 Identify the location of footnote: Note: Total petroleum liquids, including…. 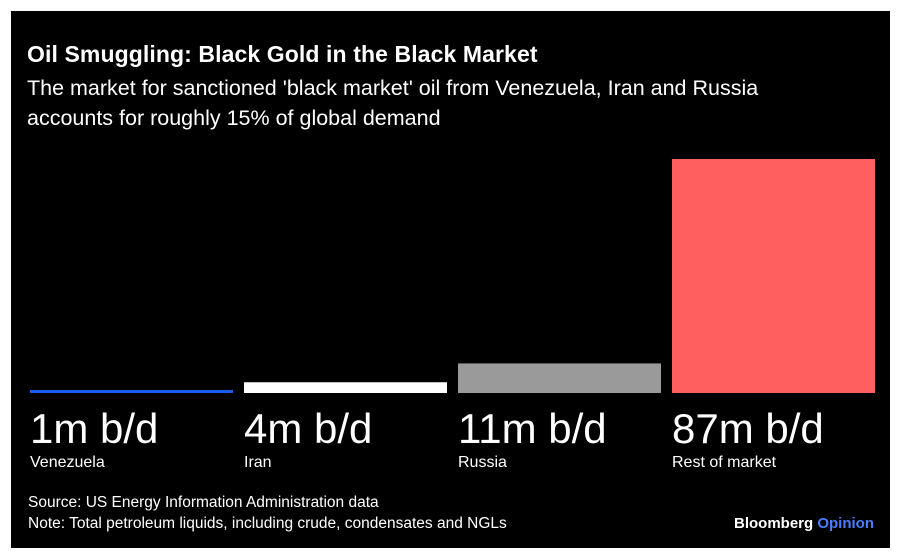
(267, 523).